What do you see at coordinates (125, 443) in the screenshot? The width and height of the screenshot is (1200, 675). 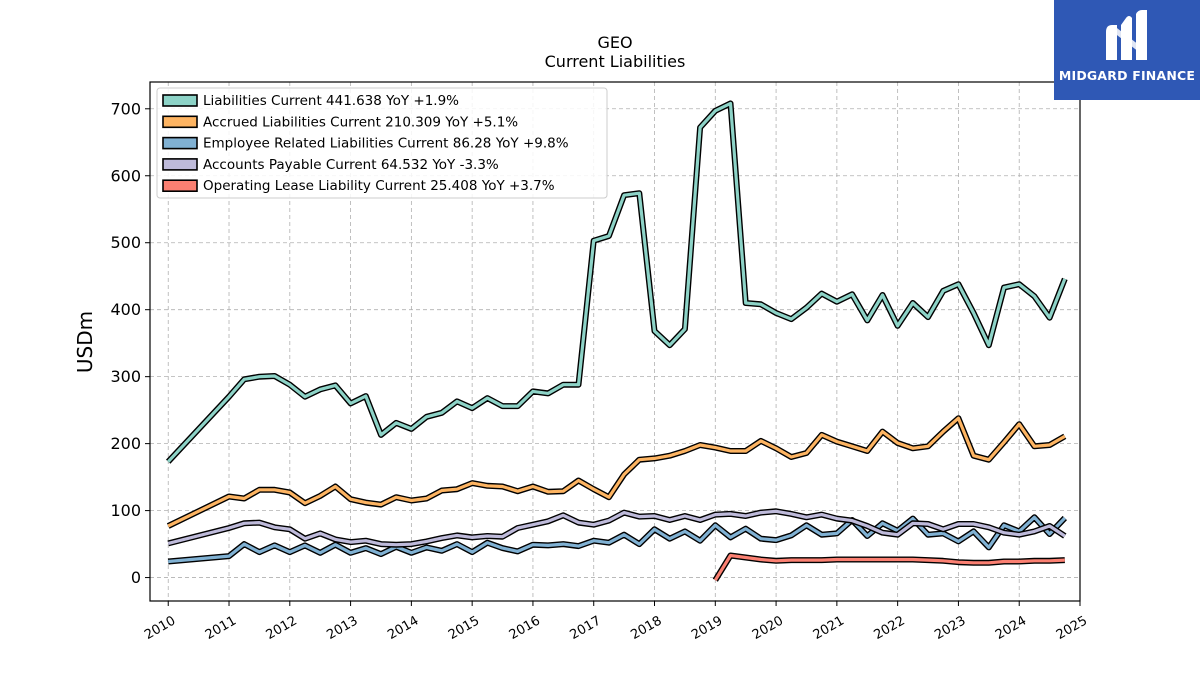 I see `y-tick-label: 200` at bounding box center [125, 443].